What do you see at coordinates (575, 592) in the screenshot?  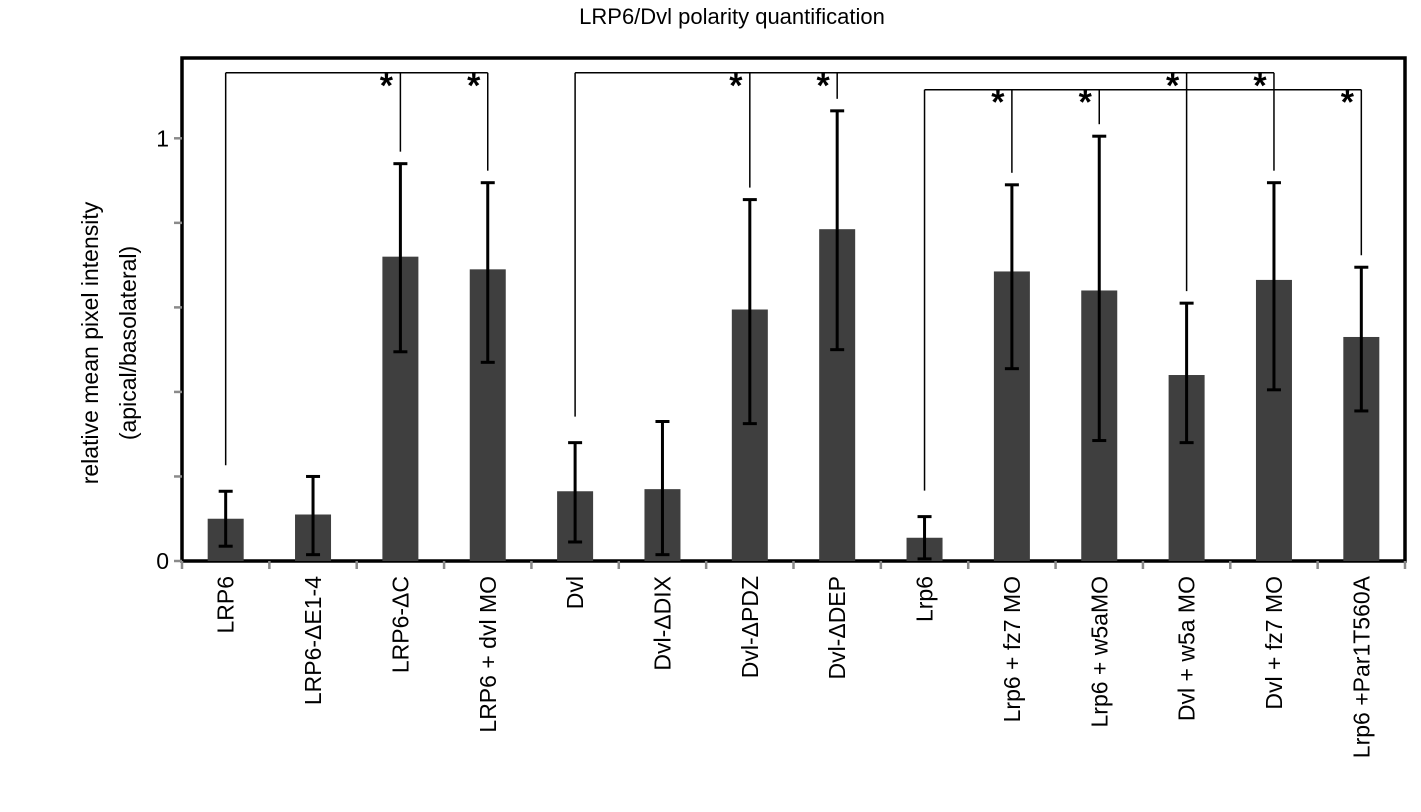 I see `x-tick-label: Dvl` at bounding box center [575, 592].